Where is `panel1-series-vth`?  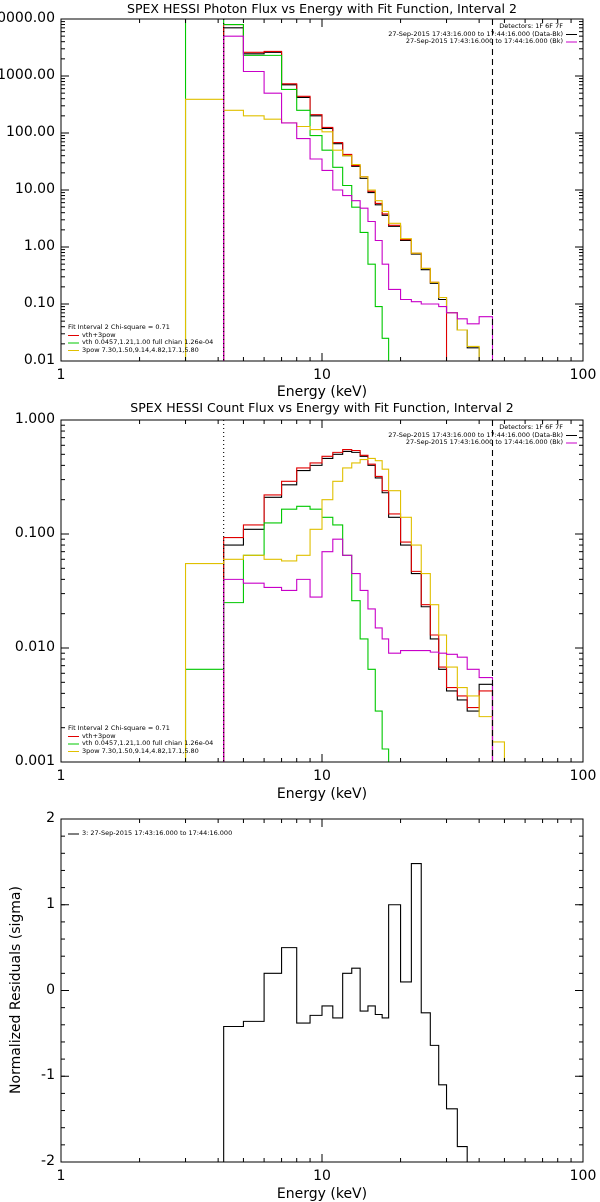 panel1-series-vth is located at coordinates (287, 190).